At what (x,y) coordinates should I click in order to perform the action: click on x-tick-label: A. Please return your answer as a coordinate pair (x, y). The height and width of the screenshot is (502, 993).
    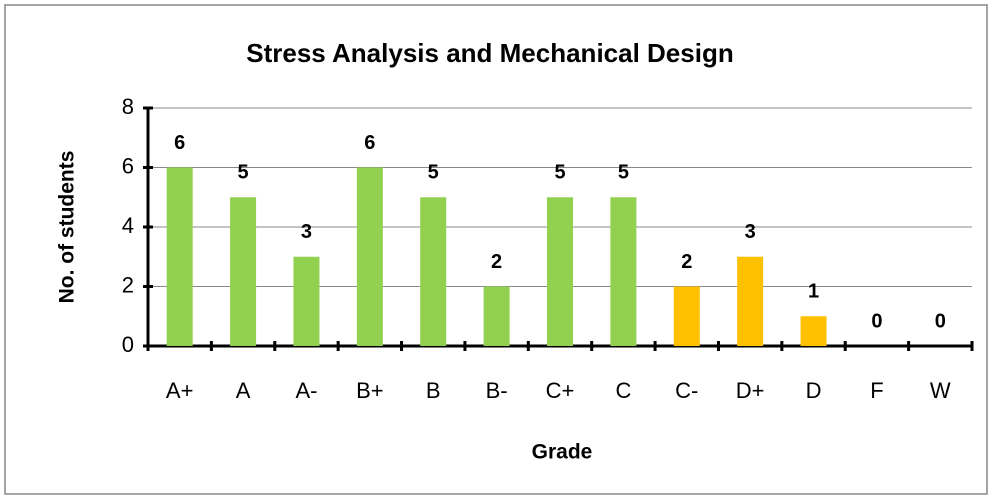
    Looking at the image, I should click on (243, 390).